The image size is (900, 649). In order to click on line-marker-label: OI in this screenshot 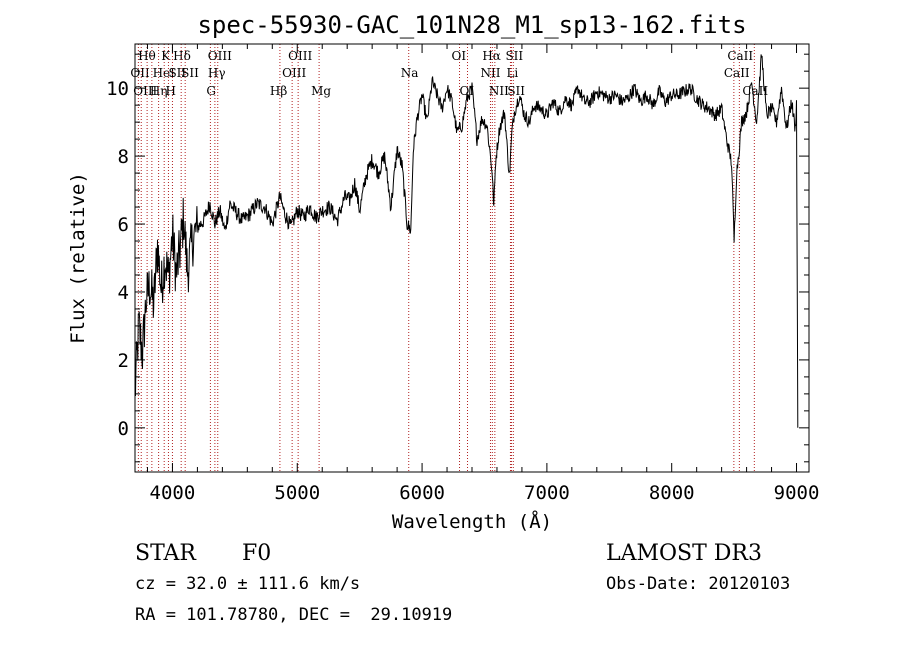, I will do `click(459, 56)`.